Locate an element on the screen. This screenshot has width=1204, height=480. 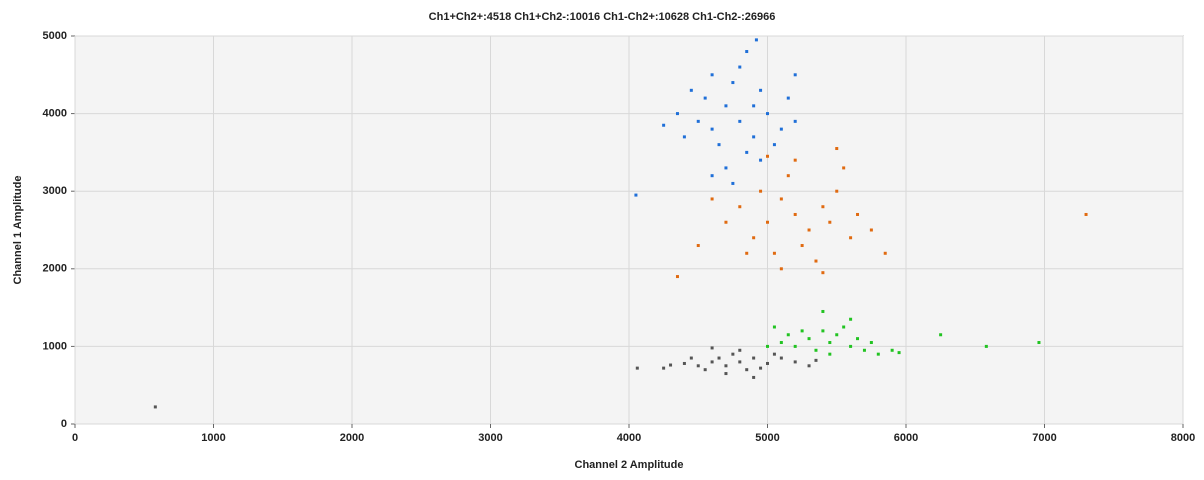
y-tick-label: 4000 is located at coordinates (55, 114).